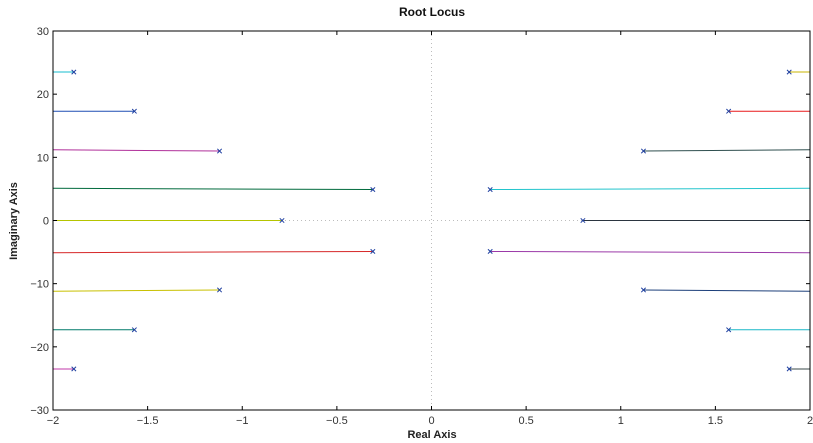 This screenshot has width=813, height=443. I want to click on y-tick-label: −10, so click(39, 285).